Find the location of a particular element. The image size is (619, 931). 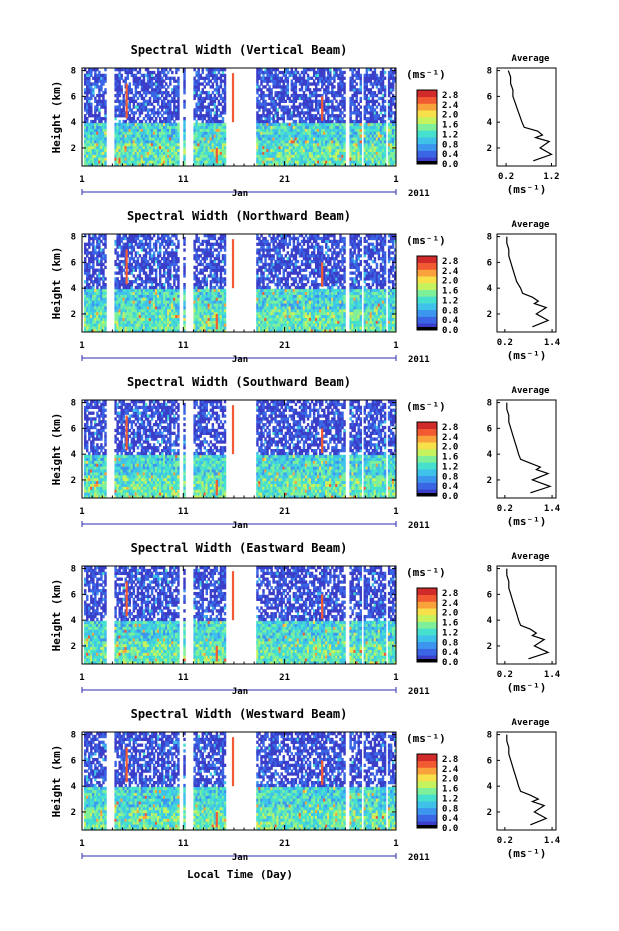

colorbar-tick-label: 0.4 is located at coordinates (450, 155).